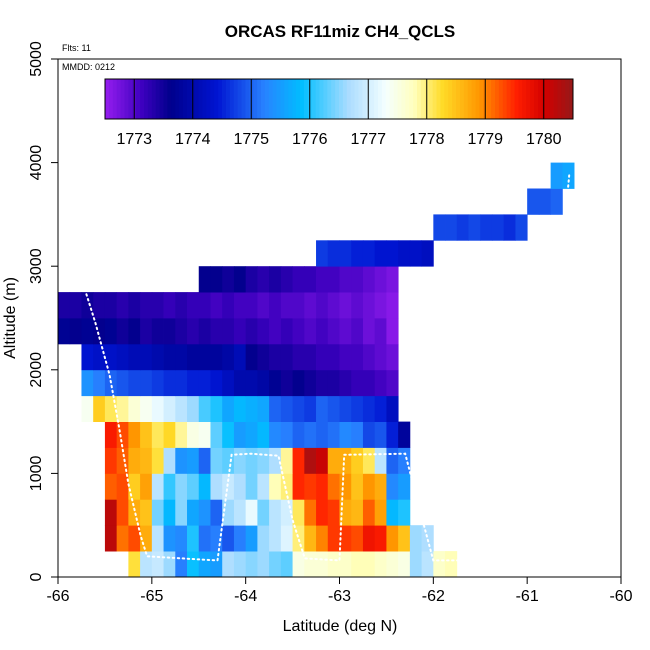  What do you see at coordinates (340, 31) in the screenshot?
I see `chart-title: ORCAS RF11miz CH4_QCLS` at bounding box center [340, 31].